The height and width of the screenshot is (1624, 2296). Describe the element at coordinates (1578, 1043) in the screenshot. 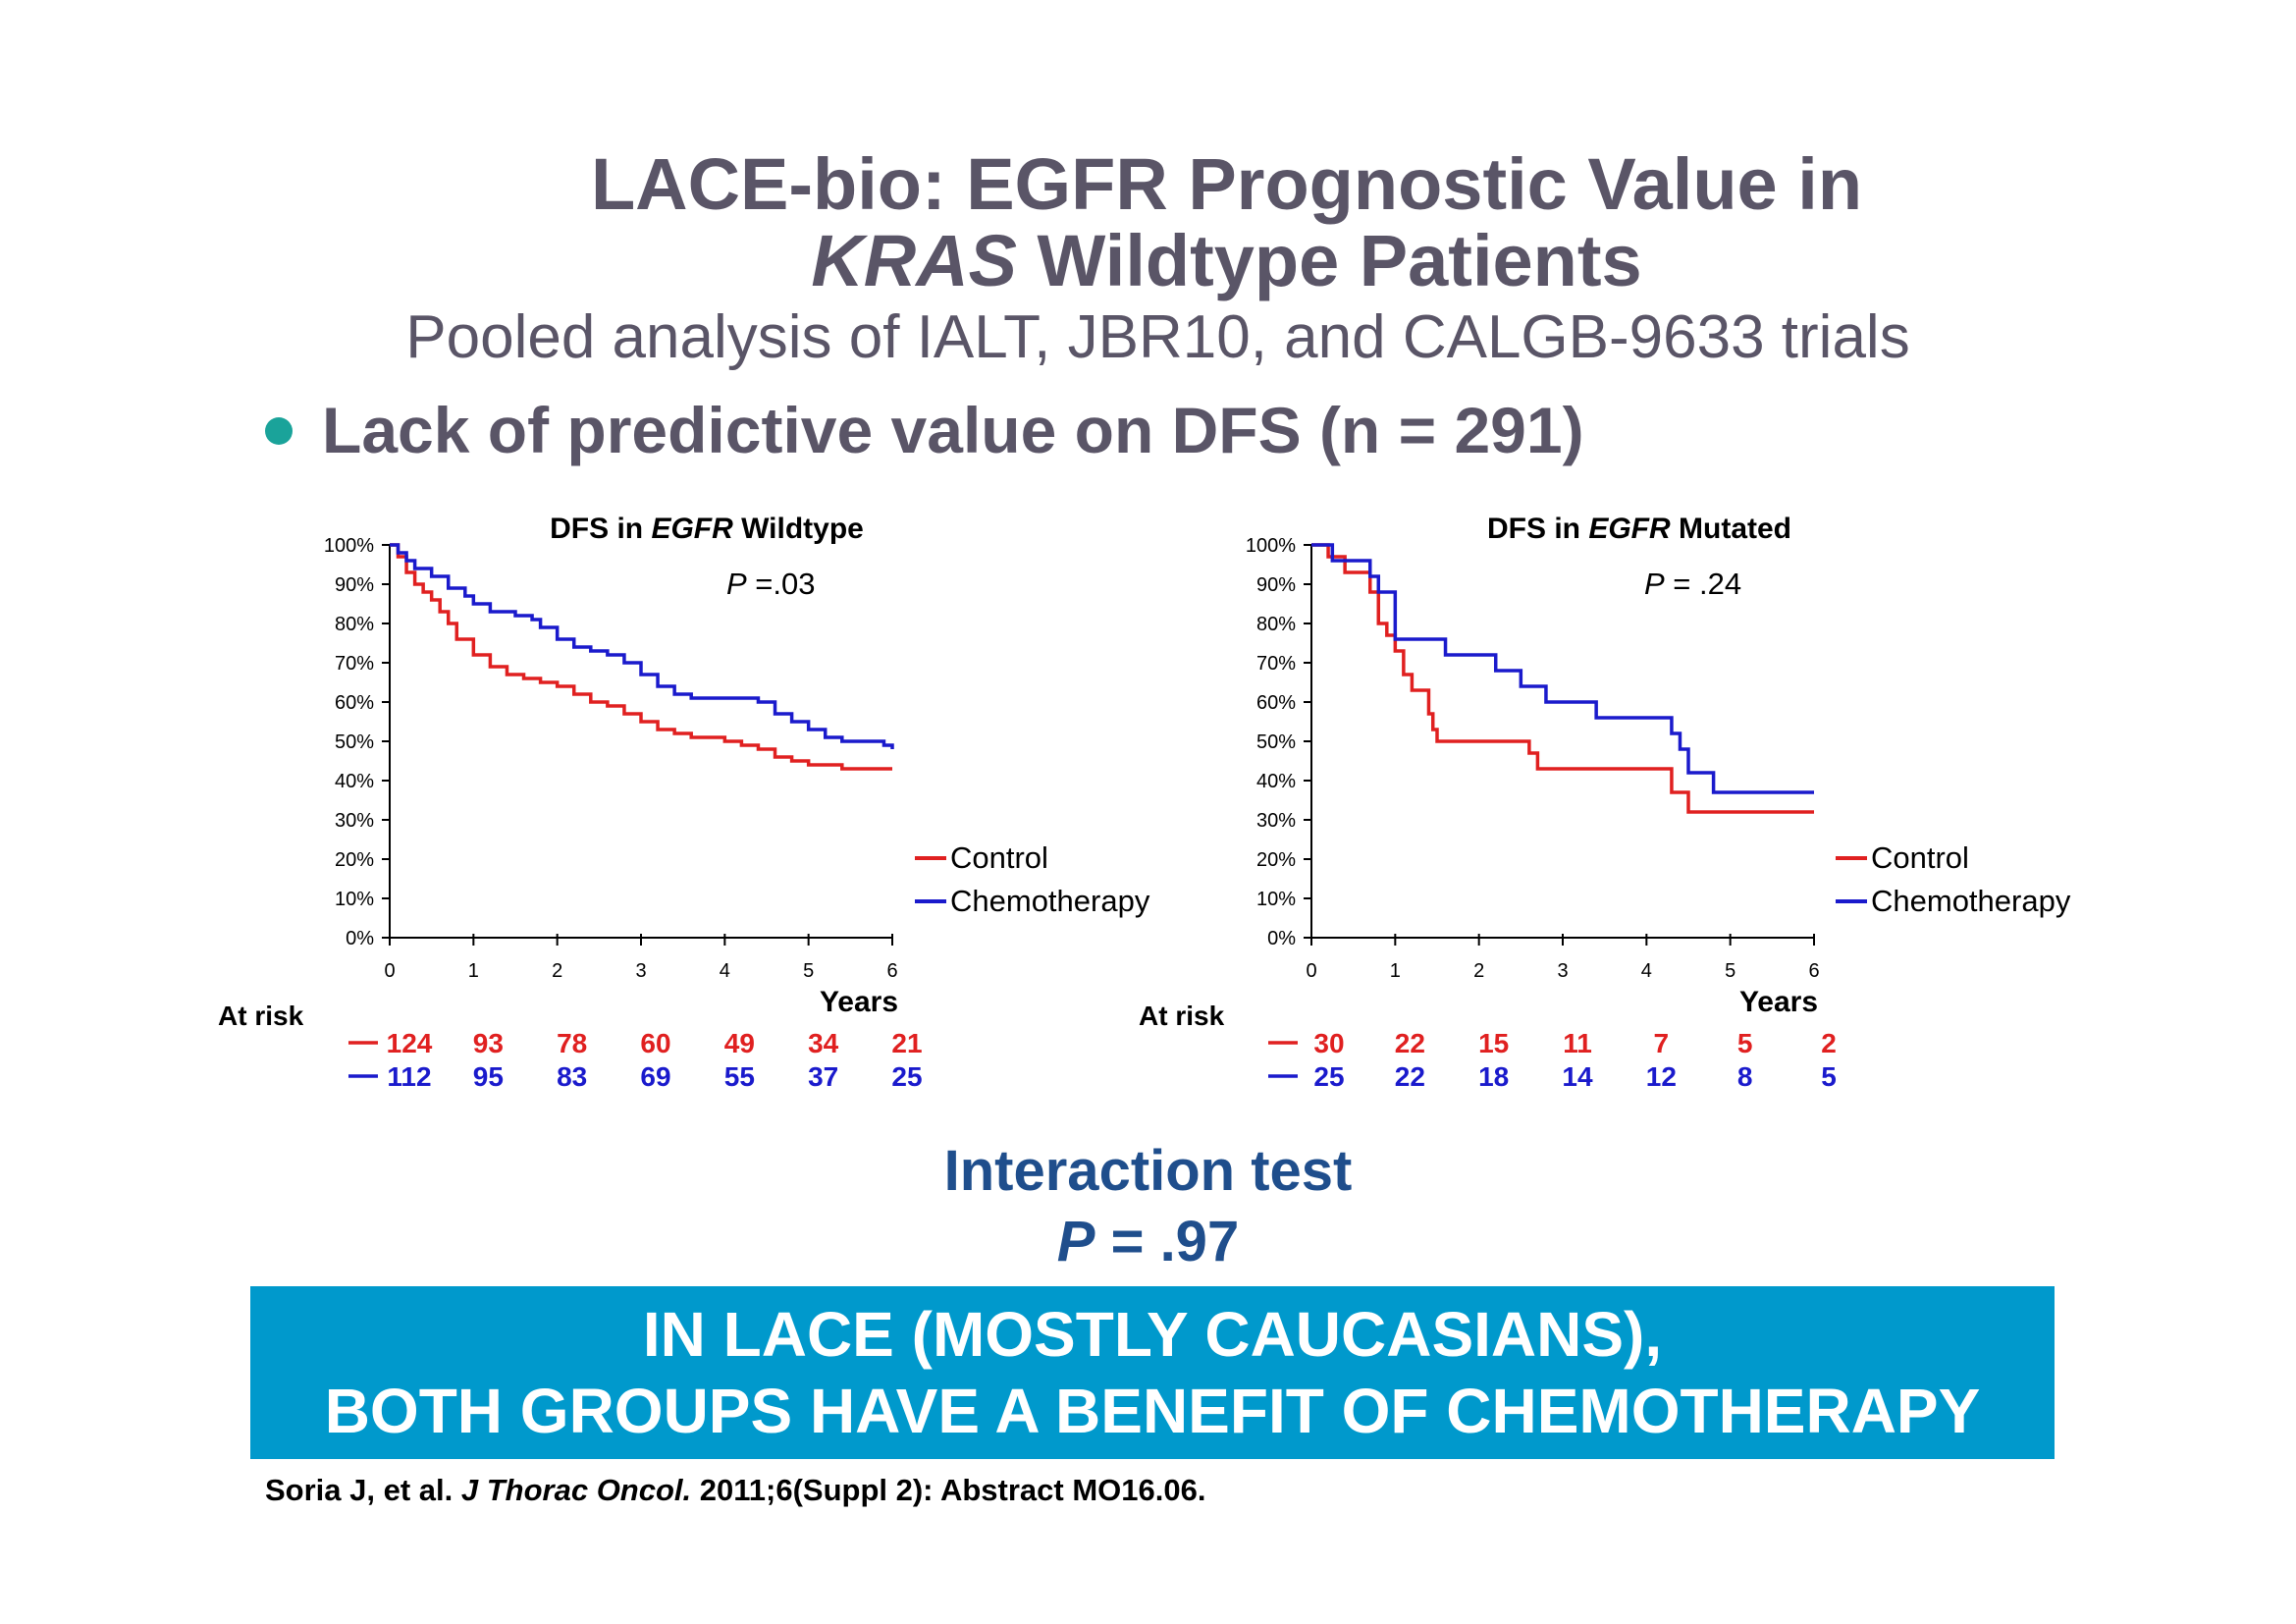

I see `at-risk-control-value: 11` at that location.